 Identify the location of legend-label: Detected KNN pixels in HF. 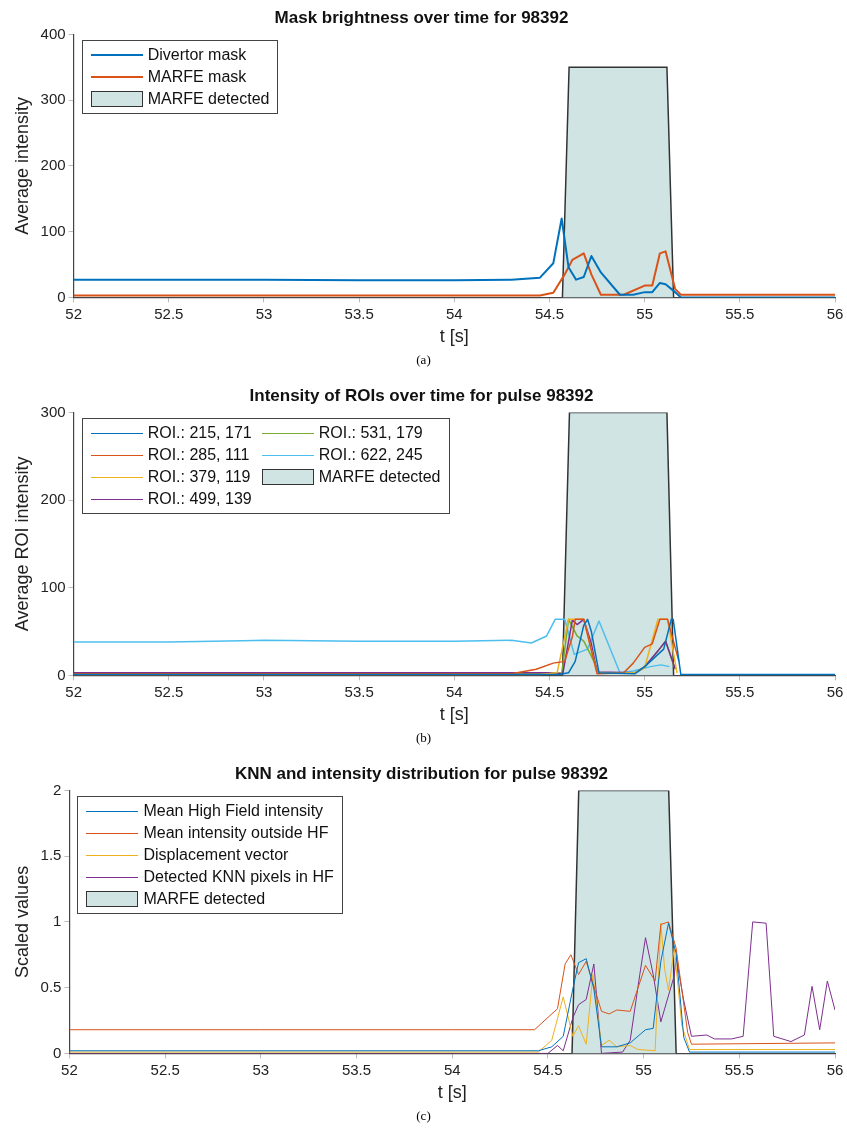
(238, 877).